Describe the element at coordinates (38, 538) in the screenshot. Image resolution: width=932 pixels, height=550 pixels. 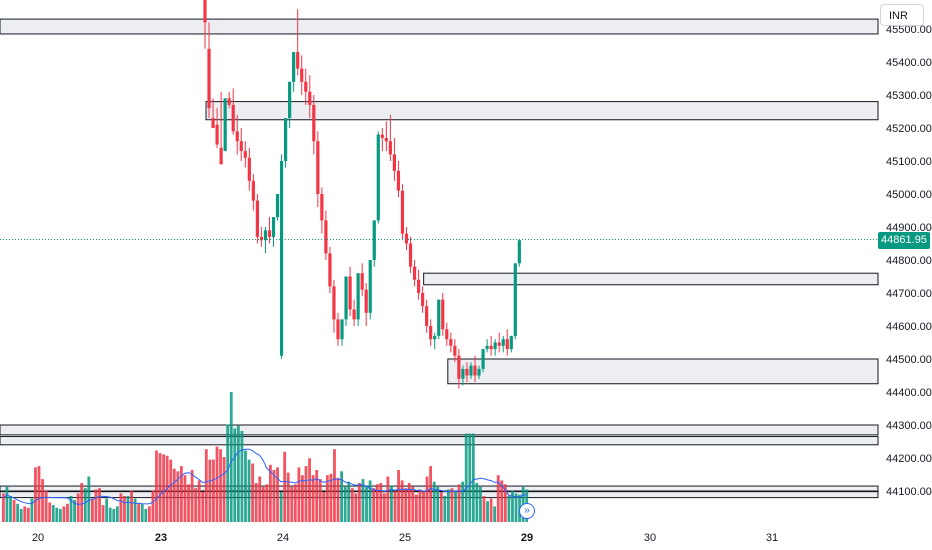
I see `time-tick-label: 20` at that location.